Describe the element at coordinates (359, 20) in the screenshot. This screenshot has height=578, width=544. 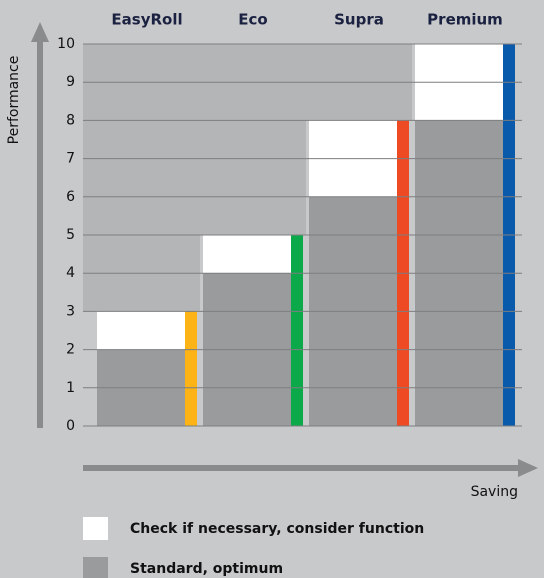
I see `category-label: Supra` at that location.